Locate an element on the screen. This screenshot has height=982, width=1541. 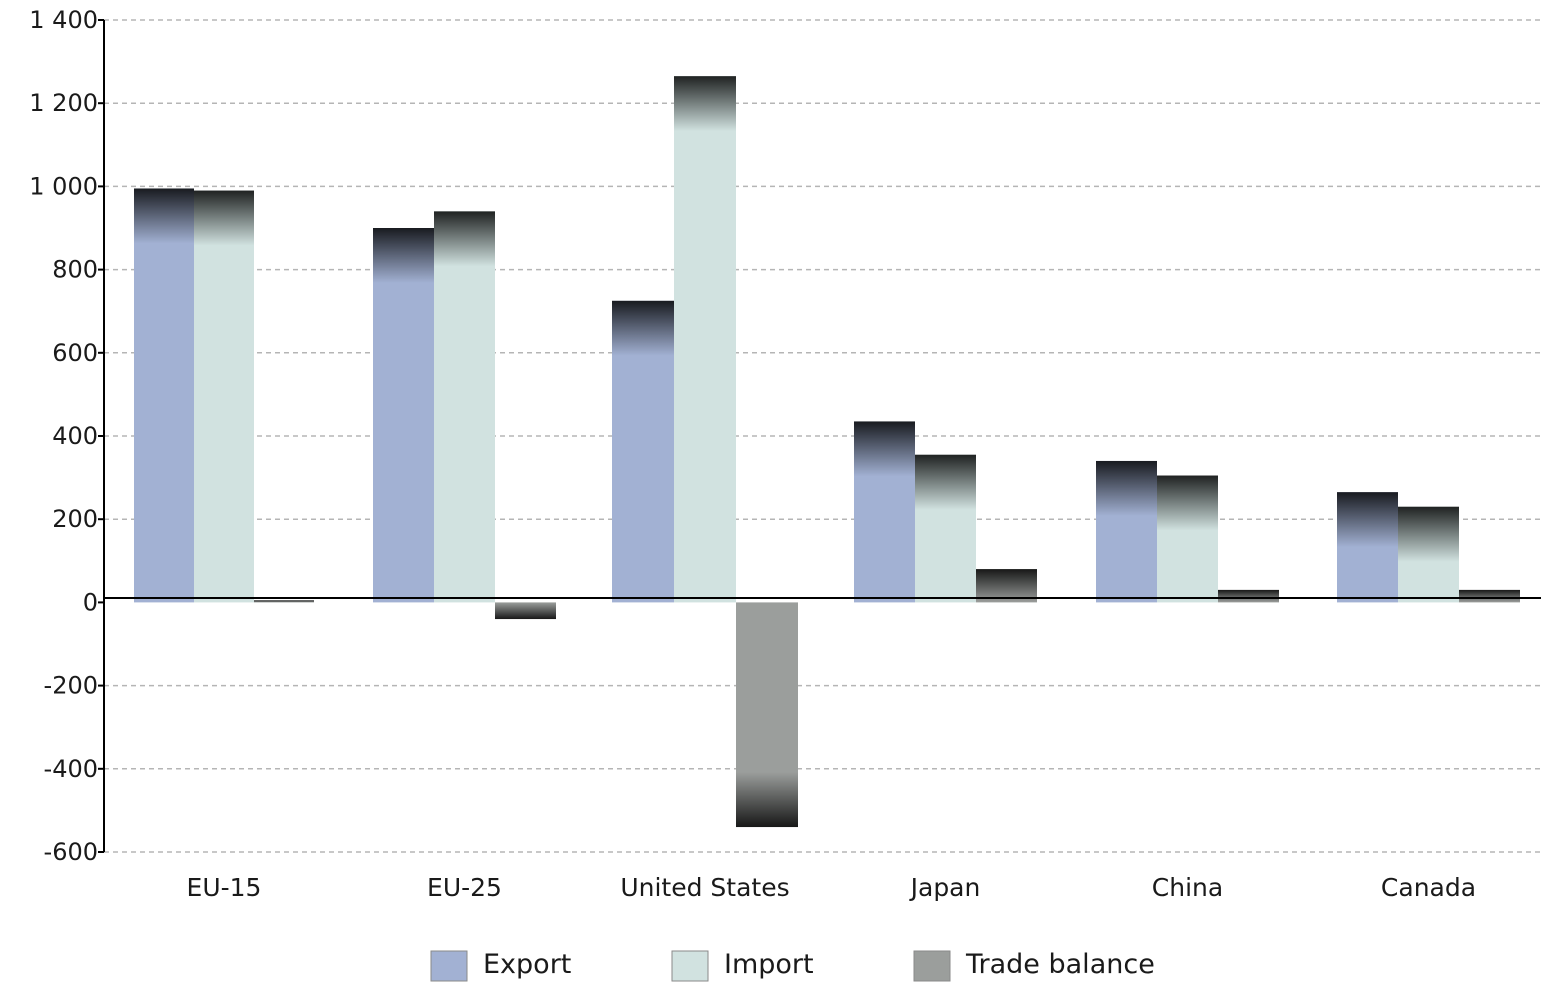
legend: Export Import Trade balance is located at coordinates (793, 965).